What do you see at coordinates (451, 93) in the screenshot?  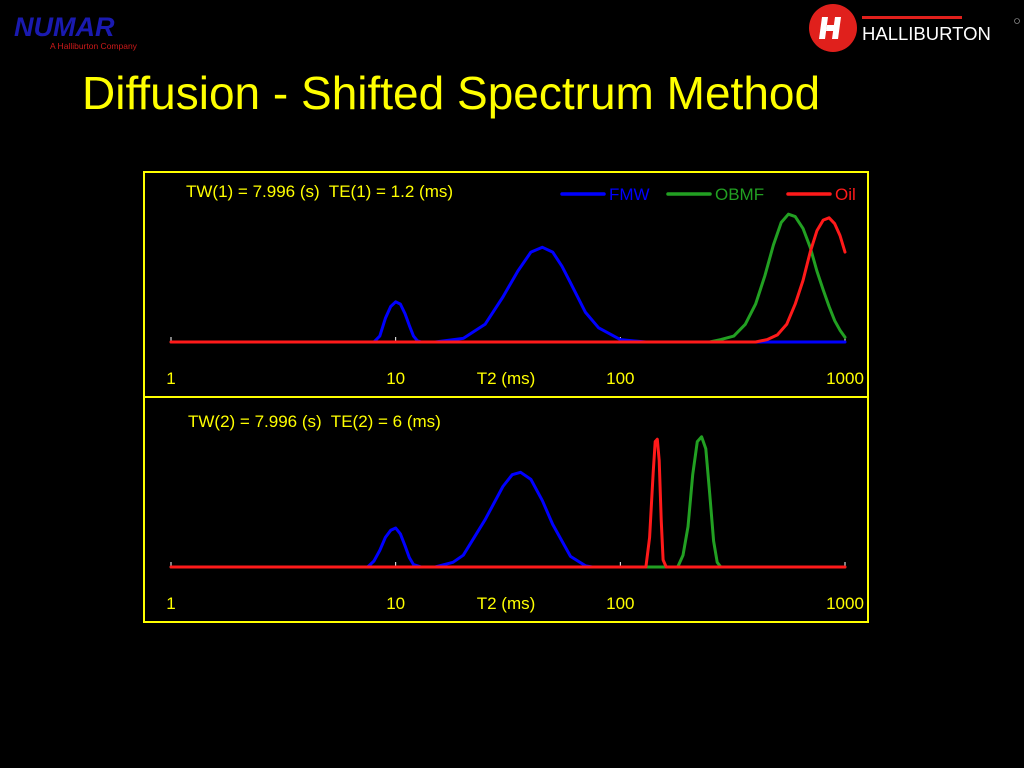 I see `slide-title: Diffusion - Shifted Spectrum Method` at bounding box center [451, 93].